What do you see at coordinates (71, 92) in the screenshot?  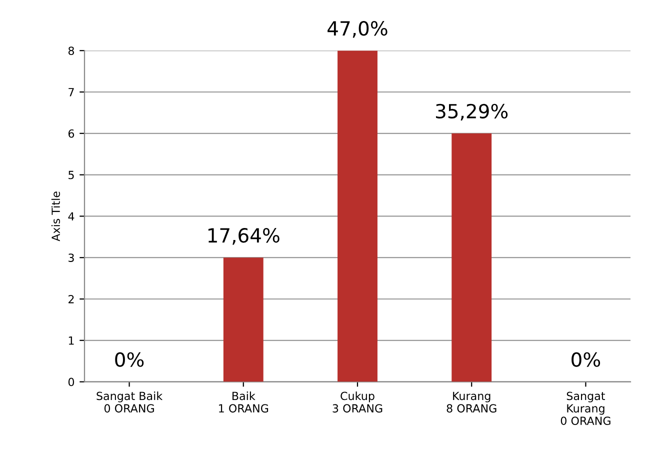 I see `y-tick-label: 7` at bounding box center [71, 92].